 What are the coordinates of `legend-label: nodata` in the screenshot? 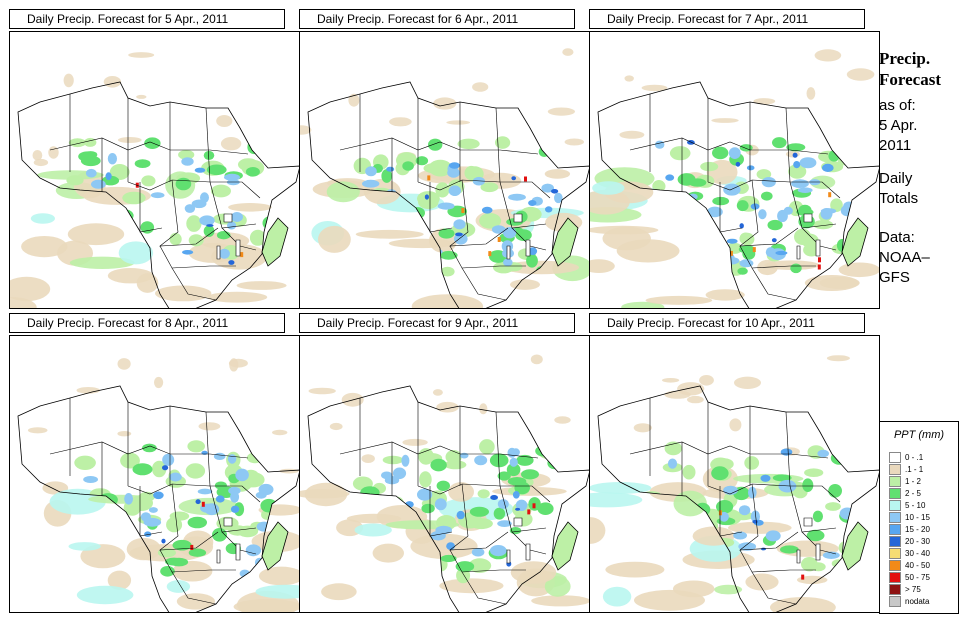 It's located at (917, 601).